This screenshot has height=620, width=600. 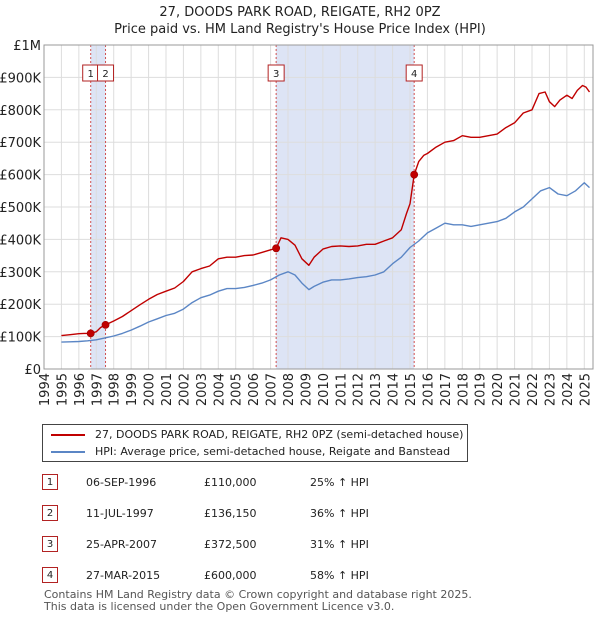 I want to click on table-row: 1 06-SEP-1996 £110,000 25% ↑ HPI, so click(x=312, y=483).